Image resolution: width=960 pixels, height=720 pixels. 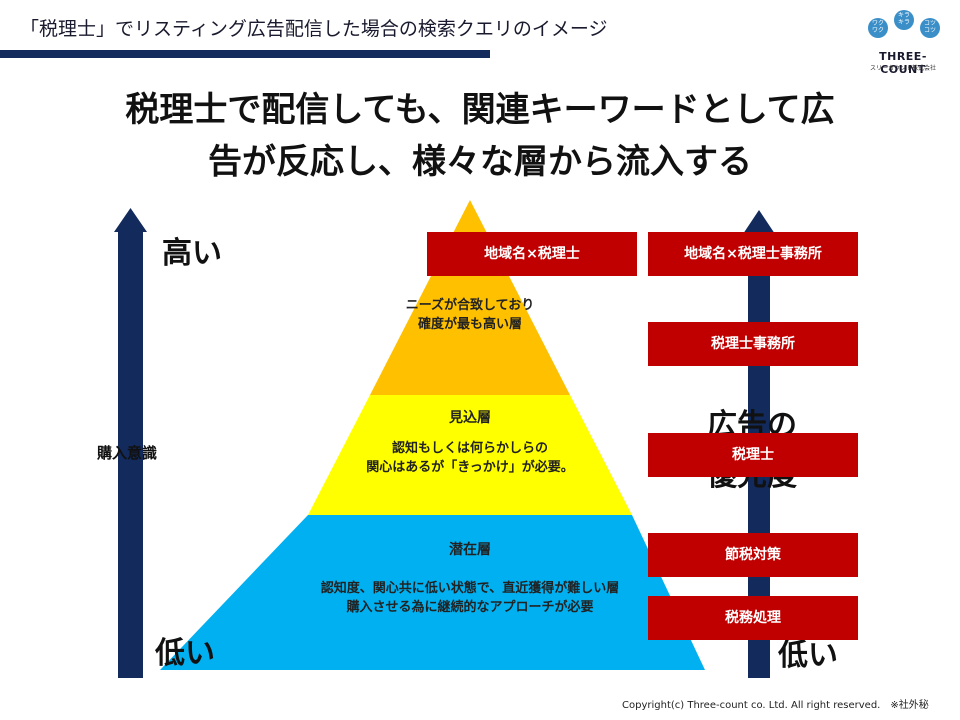 What do you see at coordinates (314, 29) in the screenshot?
I see `header-title: 「税理士」でリスティング広告配信した場合の検索クエリのイメージ` at bounding box center [314, 29].